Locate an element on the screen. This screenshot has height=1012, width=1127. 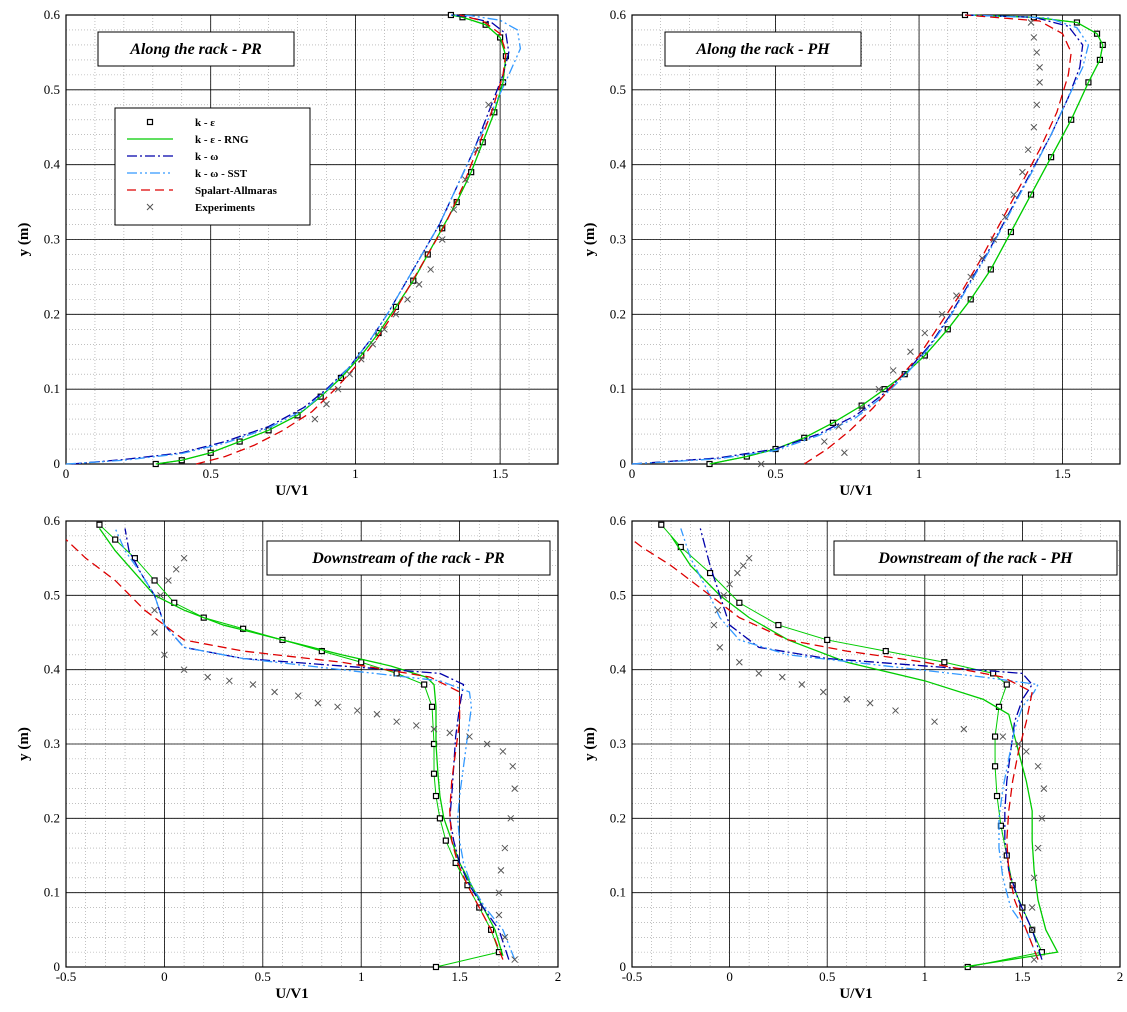
legend-label: k - ε - RNG is located at coordinates (222, 140).